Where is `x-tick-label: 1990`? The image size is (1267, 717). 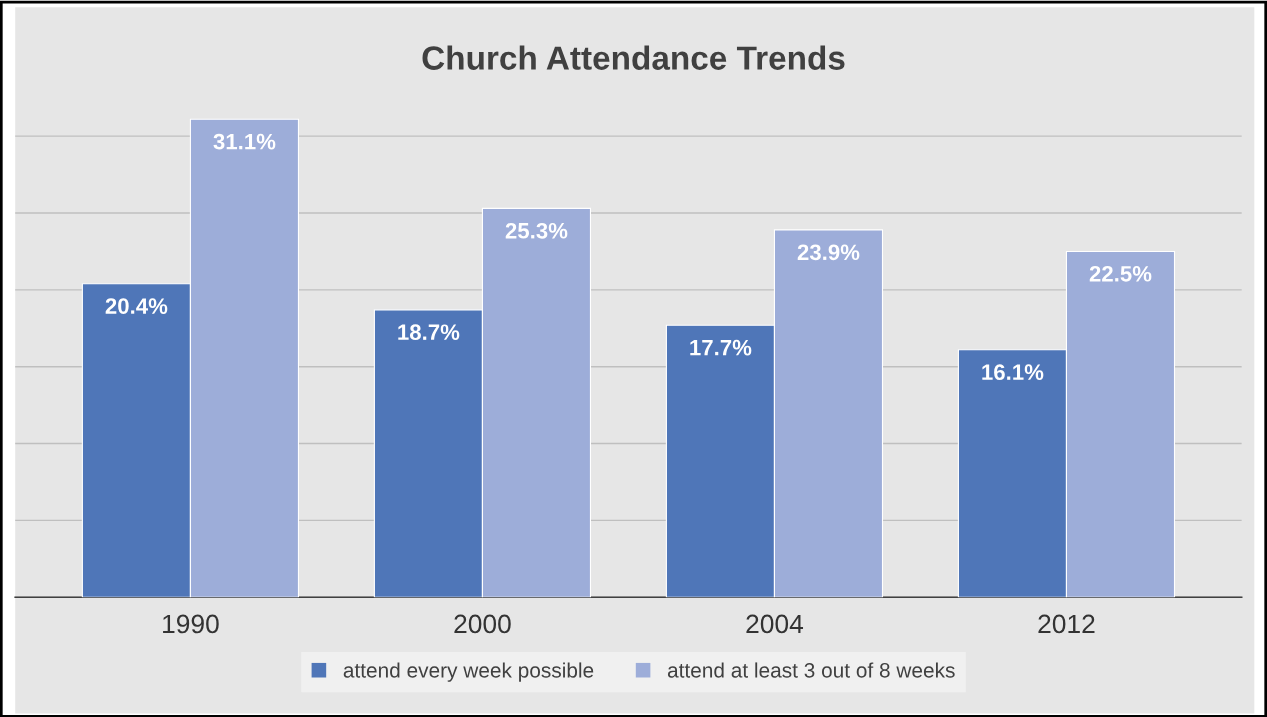 x-tick-label: 1990 is located at coordinates (191, 624).